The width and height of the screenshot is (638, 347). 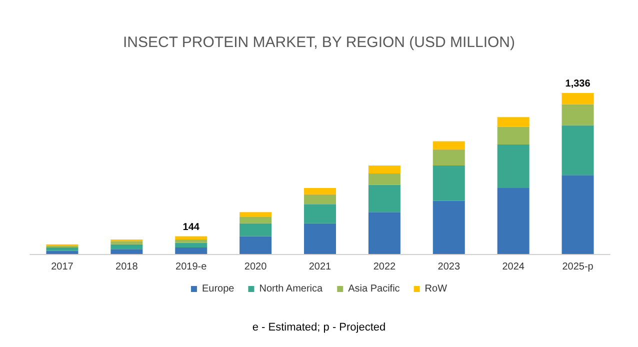 I want to click on x-tick-label: 2023, so click(x=449, y=267).